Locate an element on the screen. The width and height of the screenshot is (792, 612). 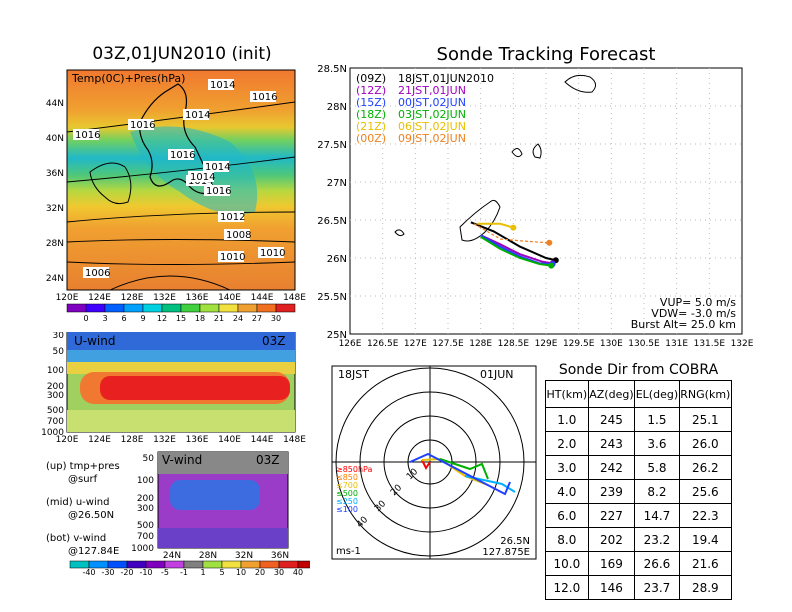
track-legend-time: 06JST,02JUN is located at coordinates (432, 126).